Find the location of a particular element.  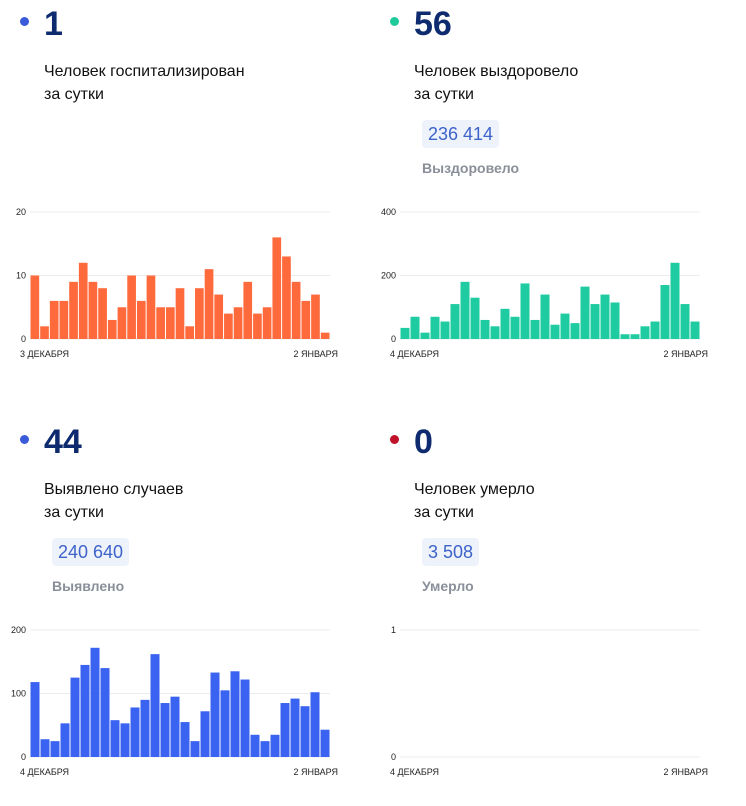

recovered-total: 236 414 is located at coordinates (461, 134).